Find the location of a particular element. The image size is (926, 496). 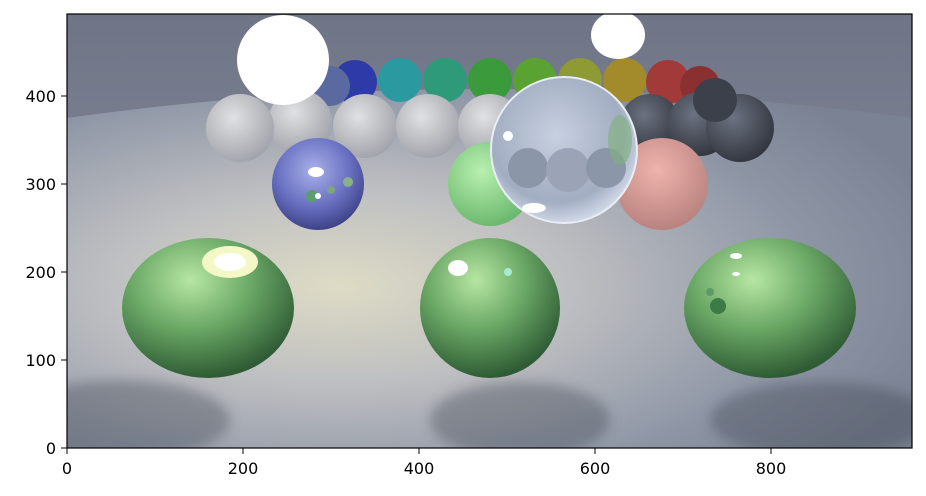

x-axis: 0 200 400 600 800 is located at coordinates (424, 463).